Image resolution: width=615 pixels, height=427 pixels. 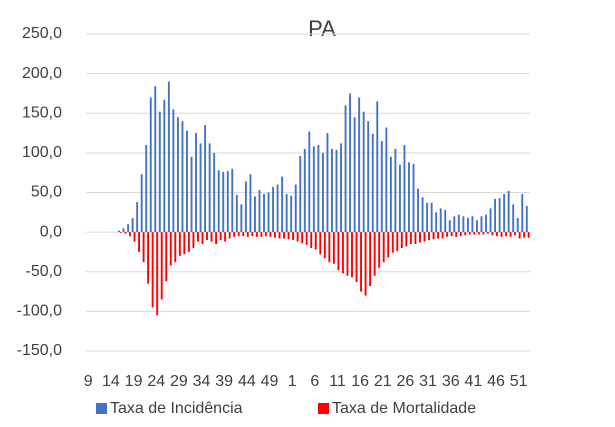 What do you see at coordinates (428, 381) in the screenshot?
I see `x-tick-label: 31` at bounding box center [428, 381].